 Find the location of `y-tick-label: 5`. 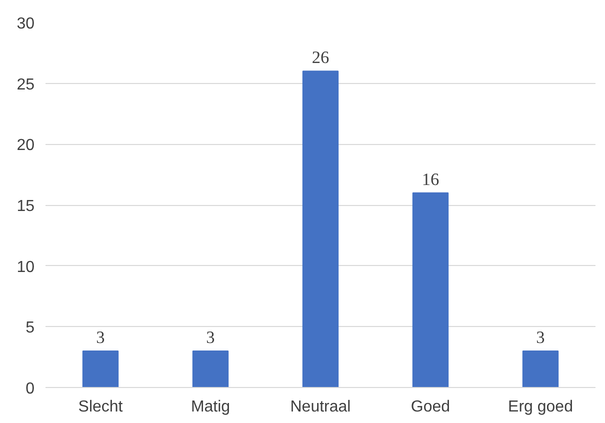

y-tick-label: 5 is located at coordinates (30, 328).